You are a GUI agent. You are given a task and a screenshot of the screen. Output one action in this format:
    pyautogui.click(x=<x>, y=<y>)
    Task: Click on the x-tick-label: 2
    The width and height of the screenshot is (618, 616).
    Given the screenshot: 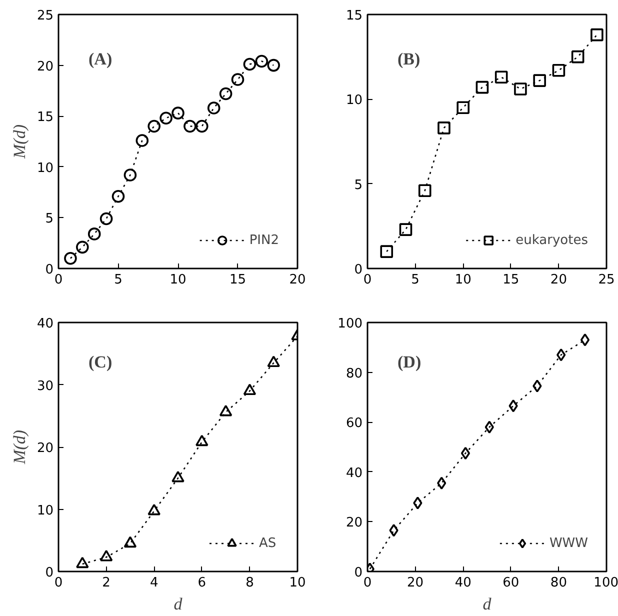 What is the action you would take?
    pyautogui.click(x=106, y=583)
    